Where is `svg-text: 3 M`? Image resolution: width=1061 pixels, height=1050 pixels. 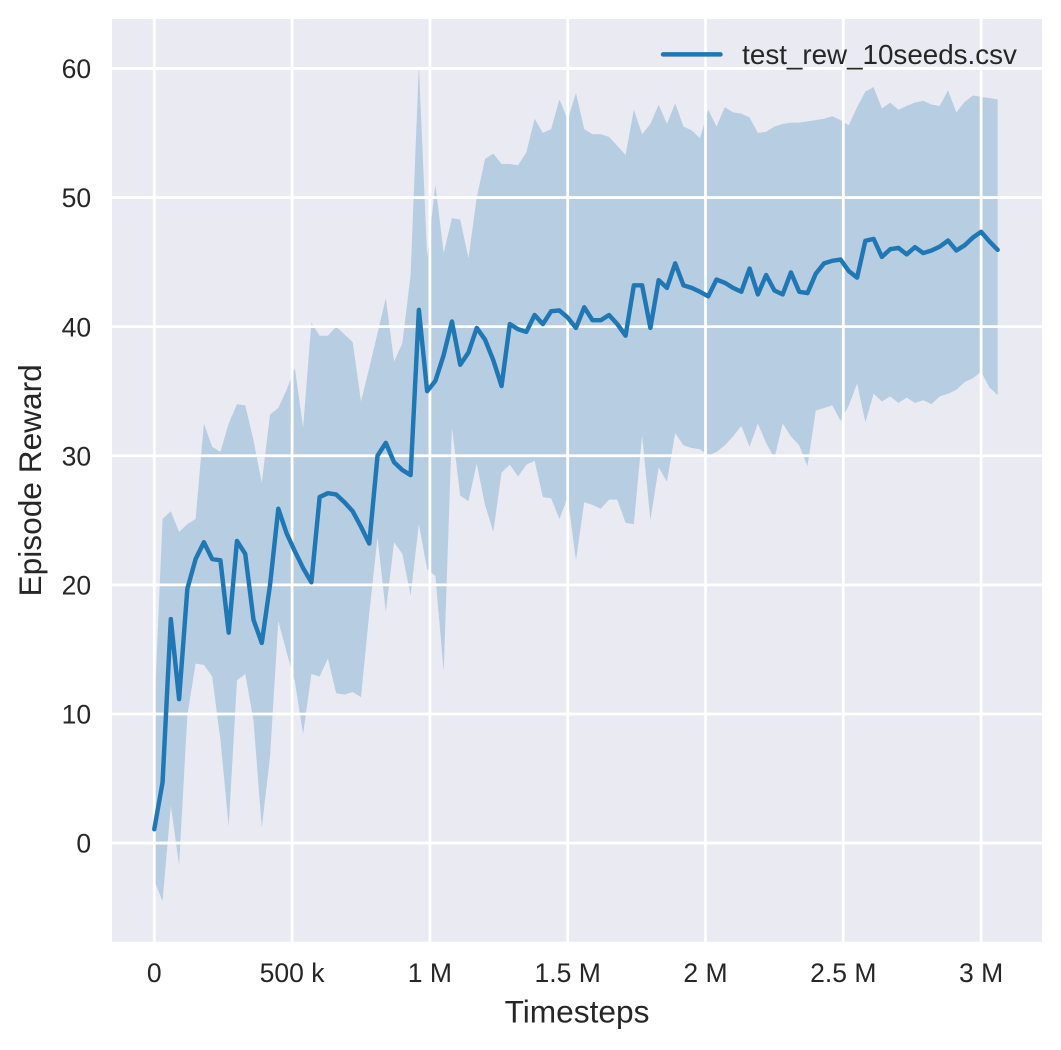
svg-text: 3 M is located at coordinates (981, 973).